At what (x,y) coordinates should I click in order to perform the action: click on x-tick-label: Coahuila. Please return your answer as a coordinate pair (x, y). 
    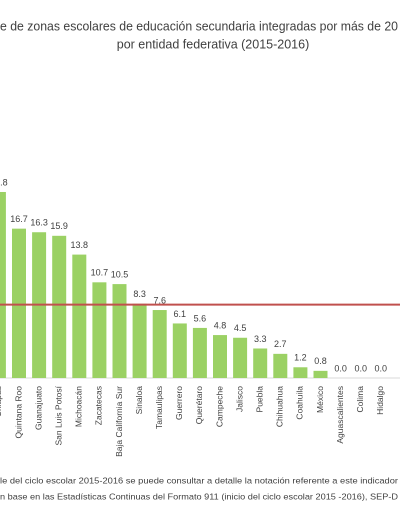
    Looking at the image, I should click on (300, 403).